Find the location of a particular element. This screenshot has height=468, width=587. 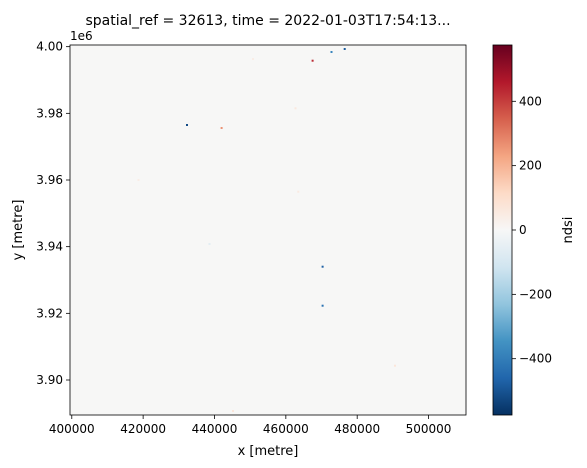

y-tick-label-3: 3.96 is located at coordinates (49, 180).